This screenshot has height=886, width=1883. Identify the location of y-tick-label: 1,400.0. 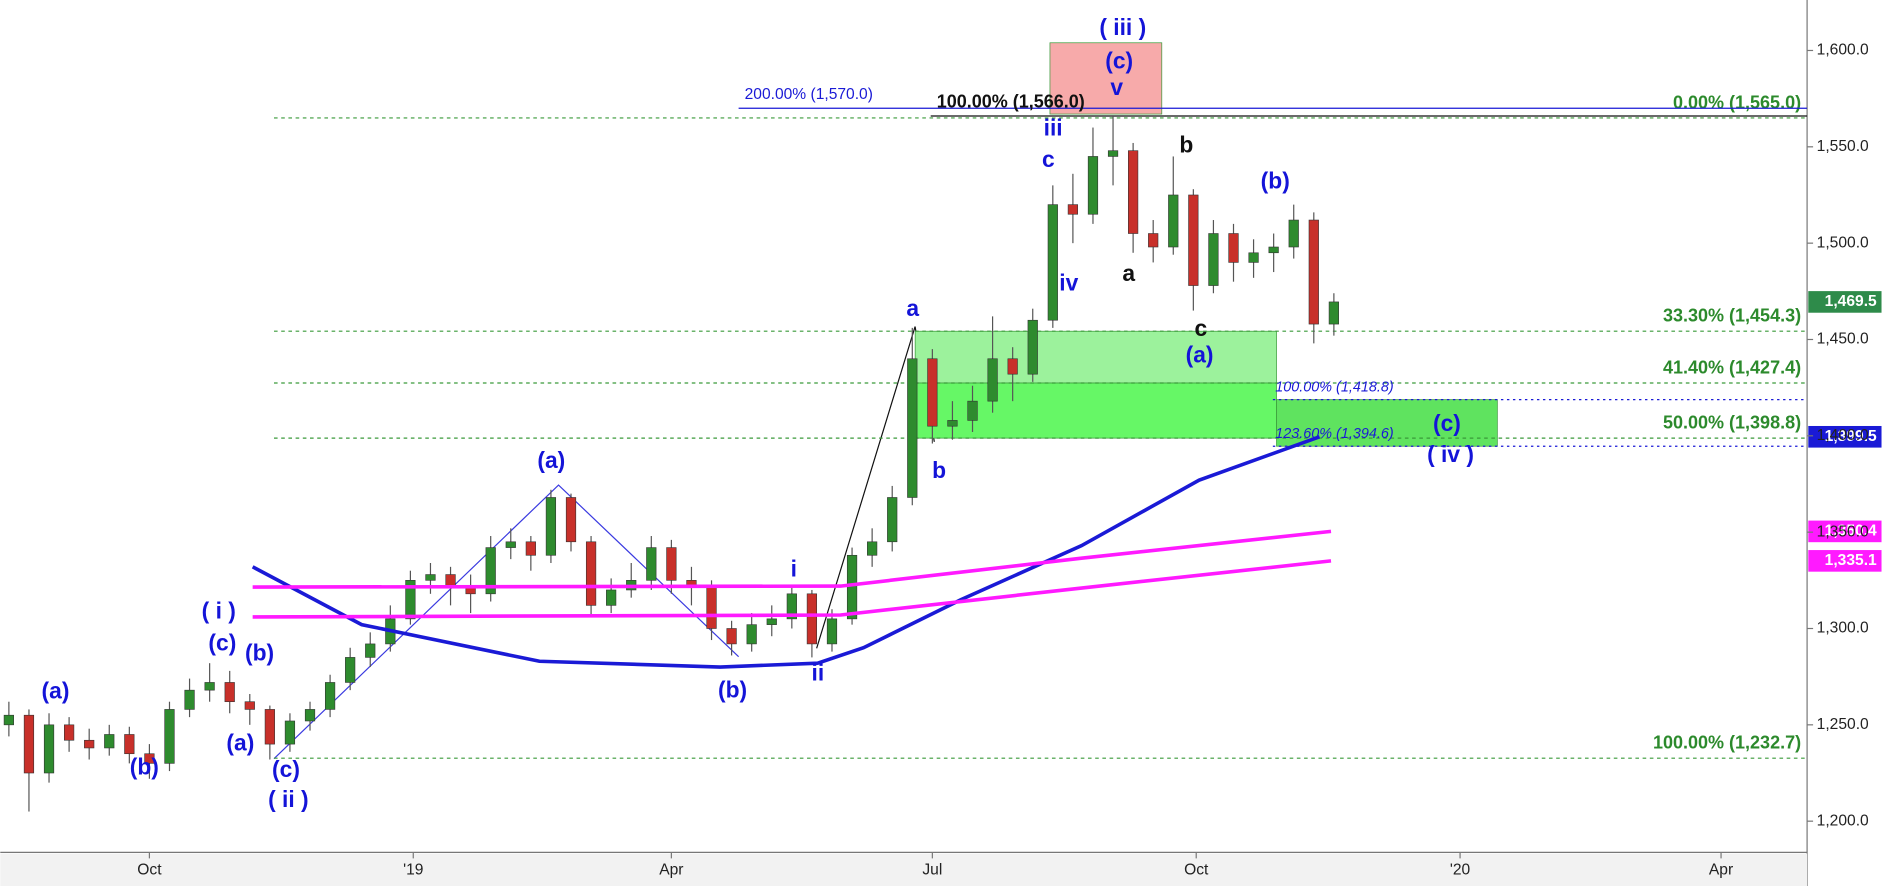
(1843, 435).